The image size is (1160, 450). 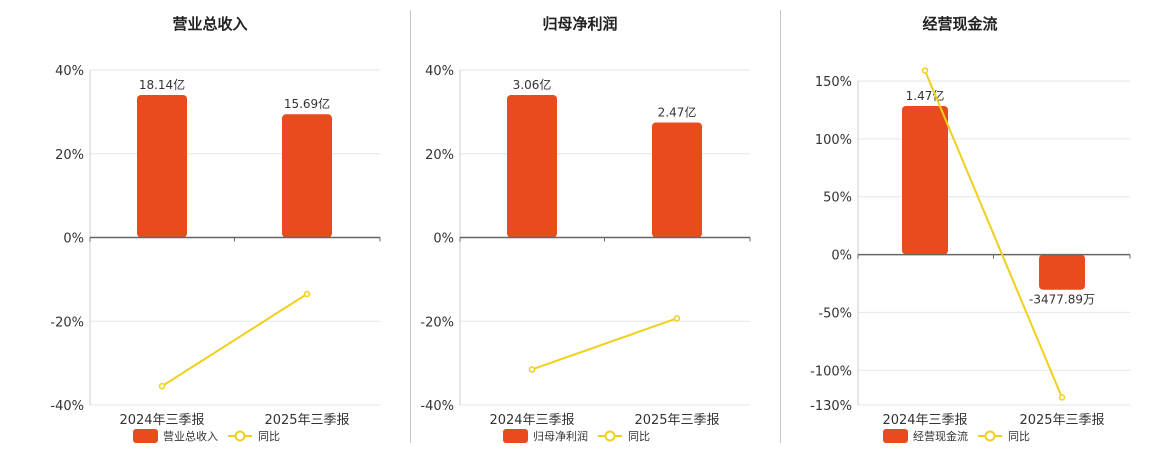 I want to click on legend-bar-label: 经营现金流, so click(x=940, y=436).